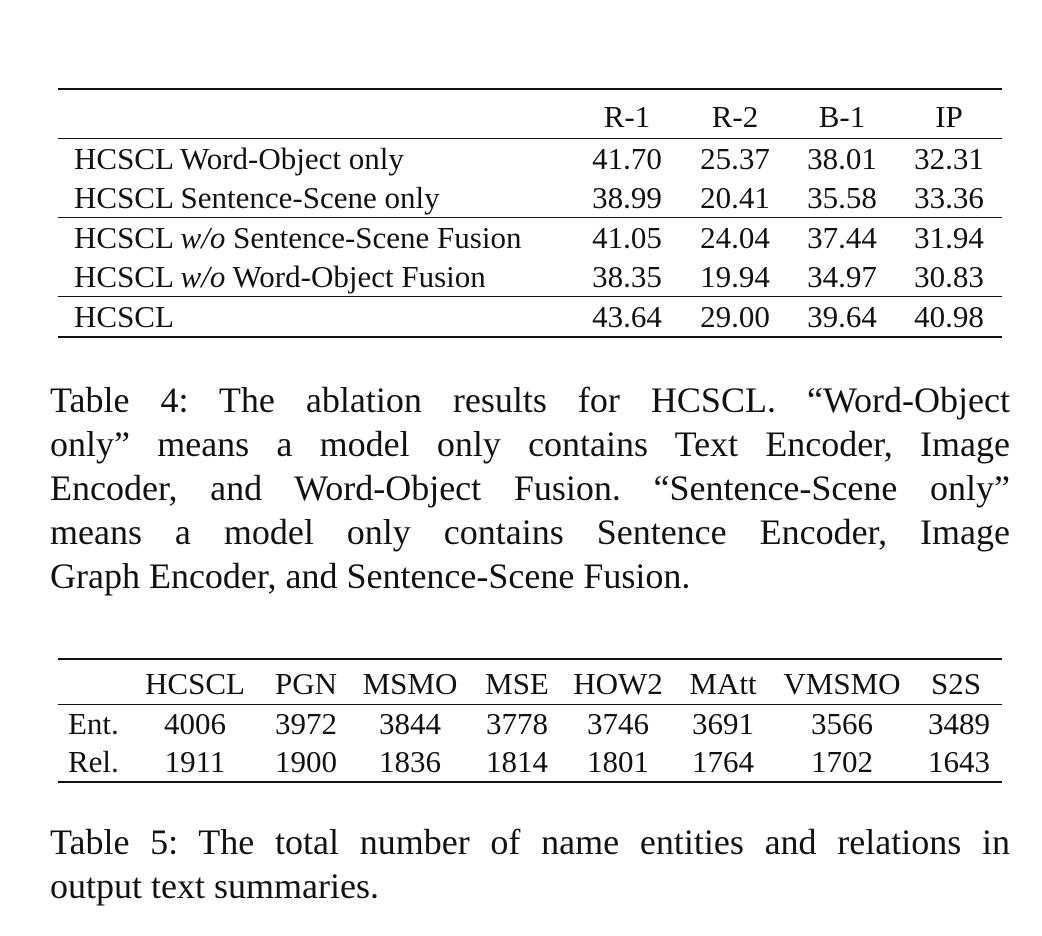 This screenshot has height=936, width=1042. I want to click on table-cell: 38.99, so click(627, 197).